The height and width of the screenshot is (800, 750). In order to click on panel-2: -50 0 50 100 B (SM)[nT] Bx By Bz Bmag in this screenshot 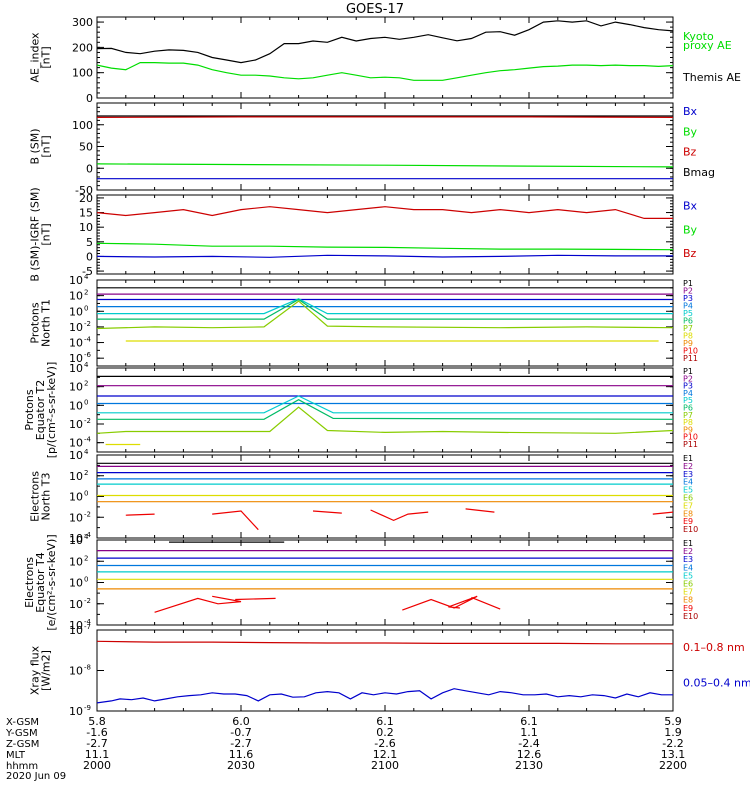, I will do `click(372, 149)`.